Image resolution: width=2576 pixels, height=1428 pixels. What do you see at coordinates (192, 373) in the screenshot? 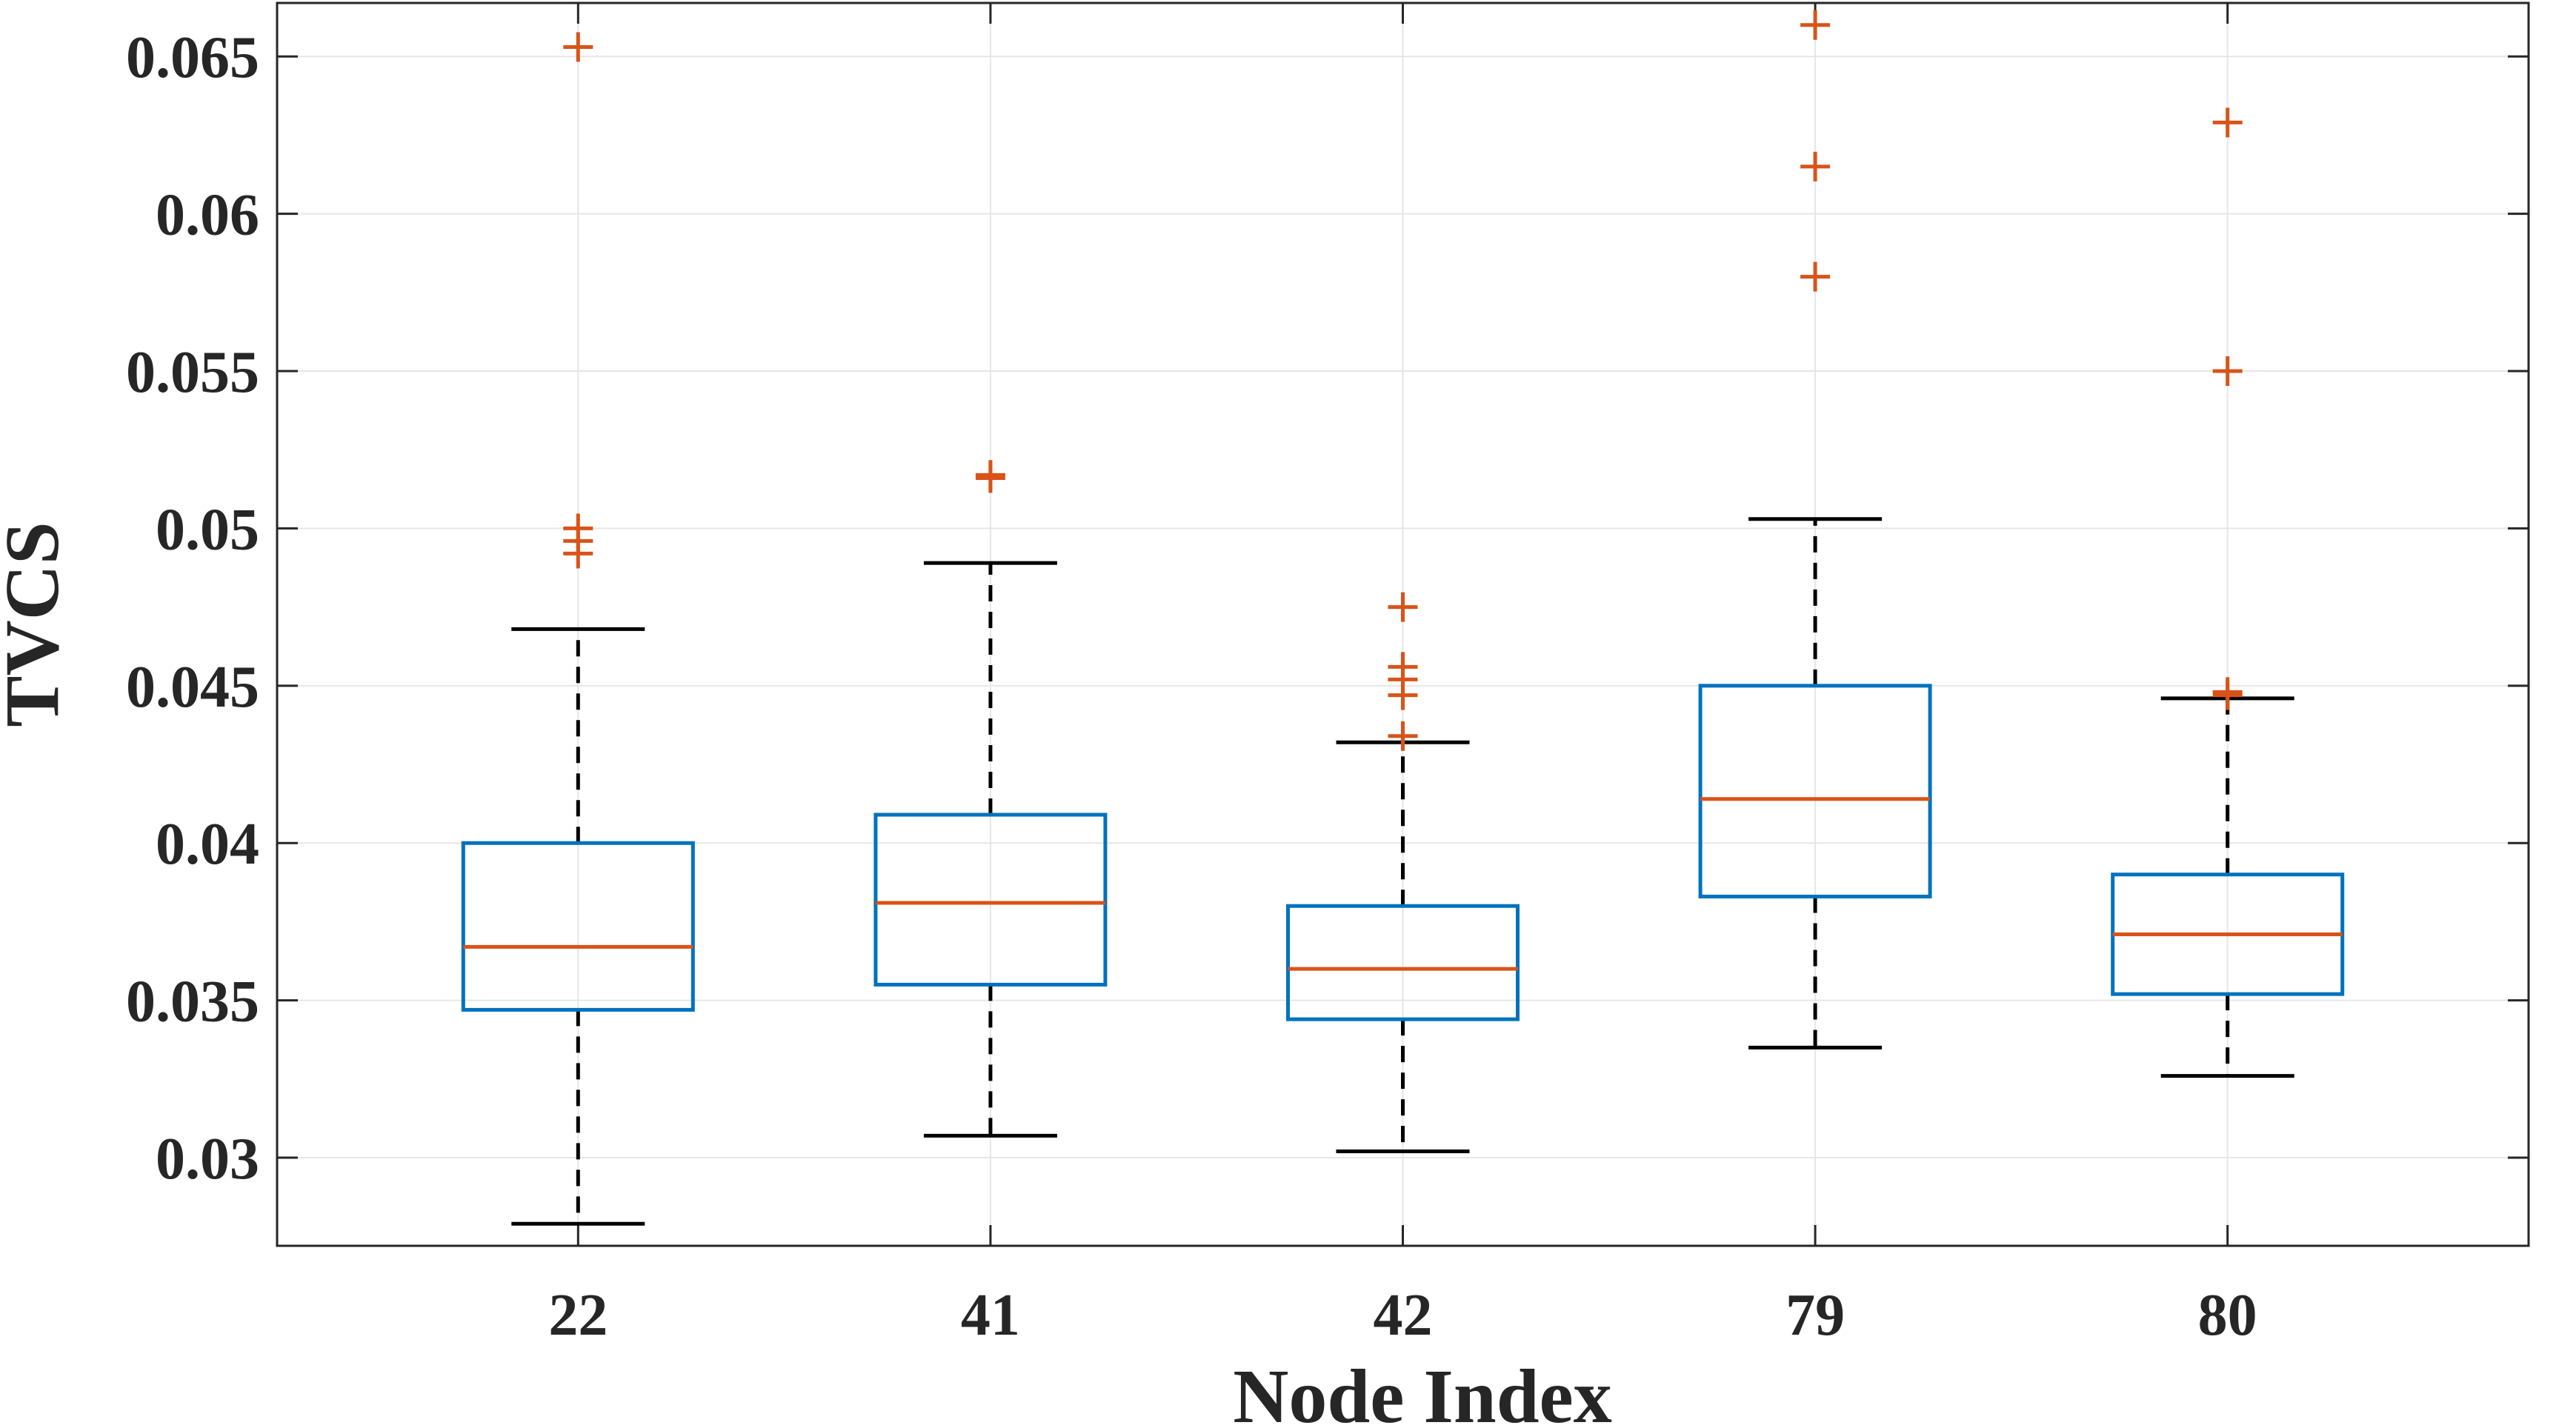
I see `y-tick-label: 0.055` at bounding box center [192, 373].